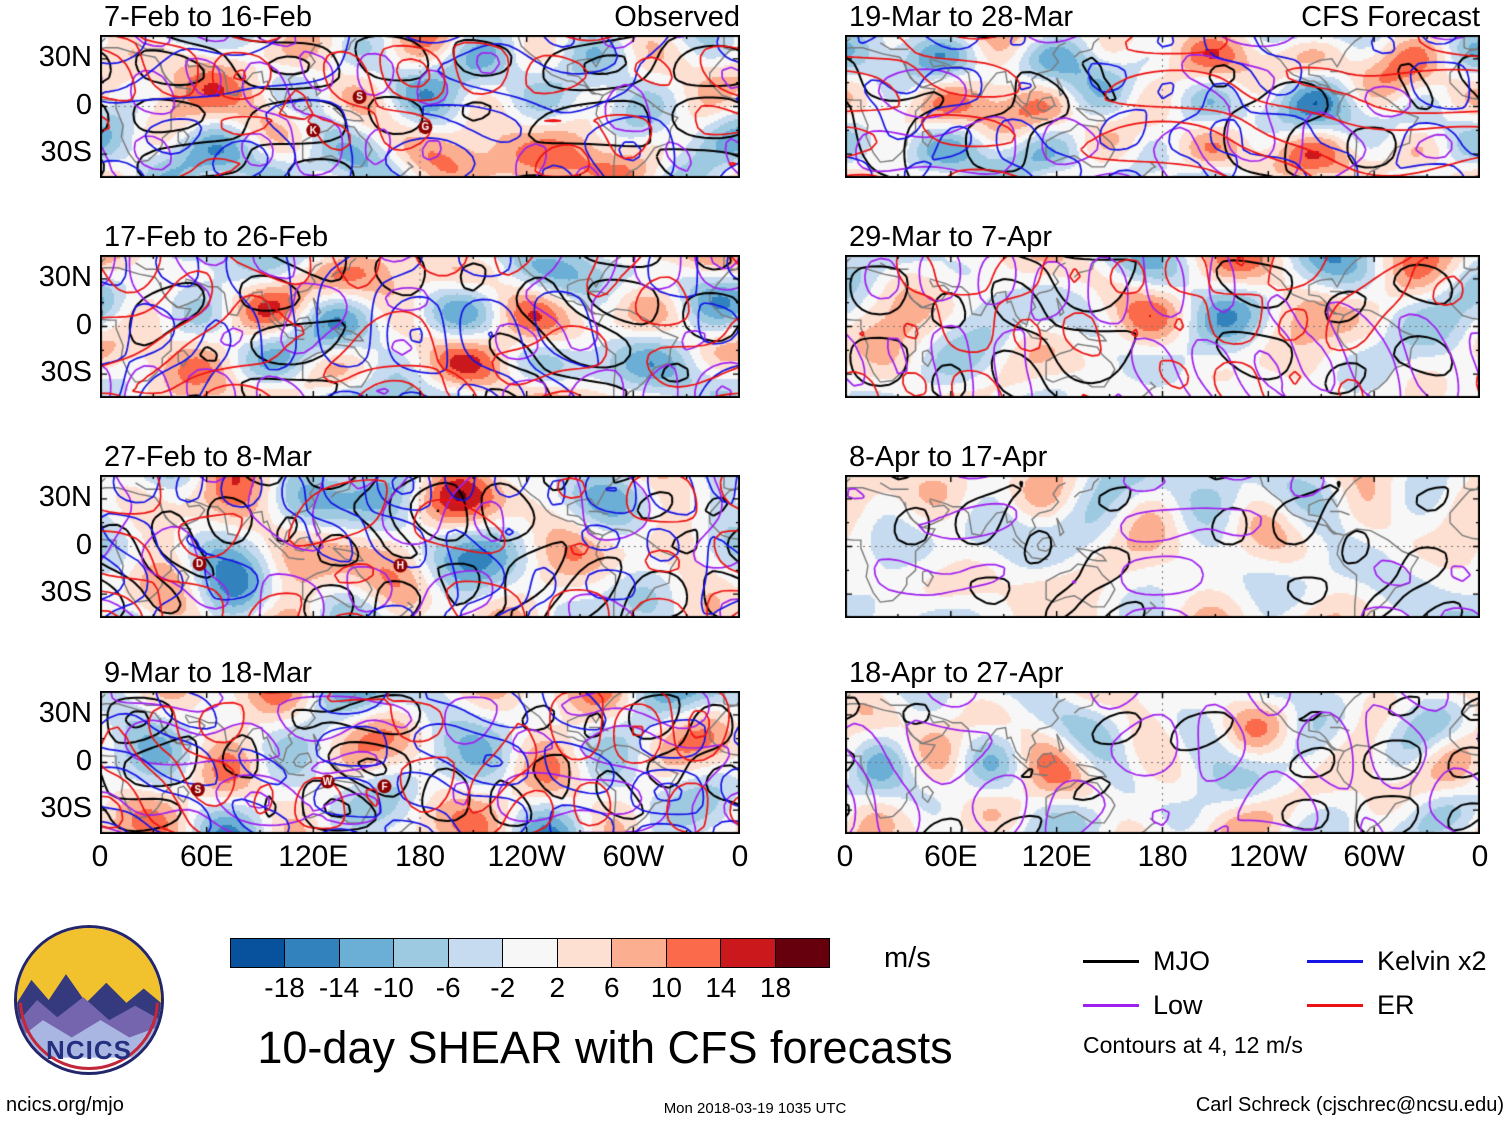 The width and height of the screenshot is (1510, 1121). Describe the element at coordinates (89, 1000) in the screenshot. I see `ncics-logo: NCICS` at that location.